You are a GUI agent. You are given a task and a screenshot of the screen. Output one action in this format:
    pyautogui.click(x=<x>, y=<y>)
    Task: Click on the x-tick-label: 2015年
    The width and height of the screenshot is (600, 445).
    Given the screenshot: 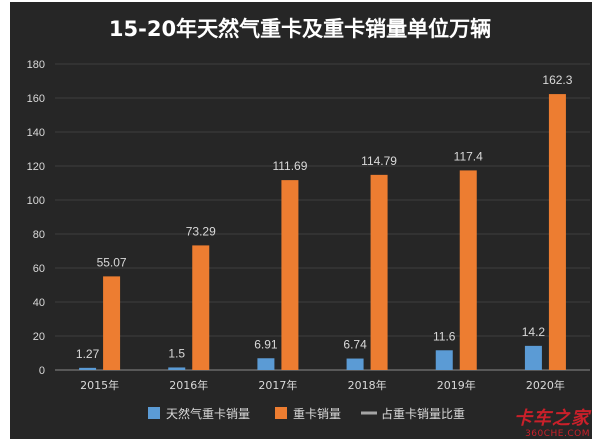 What is the action you would take?
    pyautogui.click(x=99, y=385)
    